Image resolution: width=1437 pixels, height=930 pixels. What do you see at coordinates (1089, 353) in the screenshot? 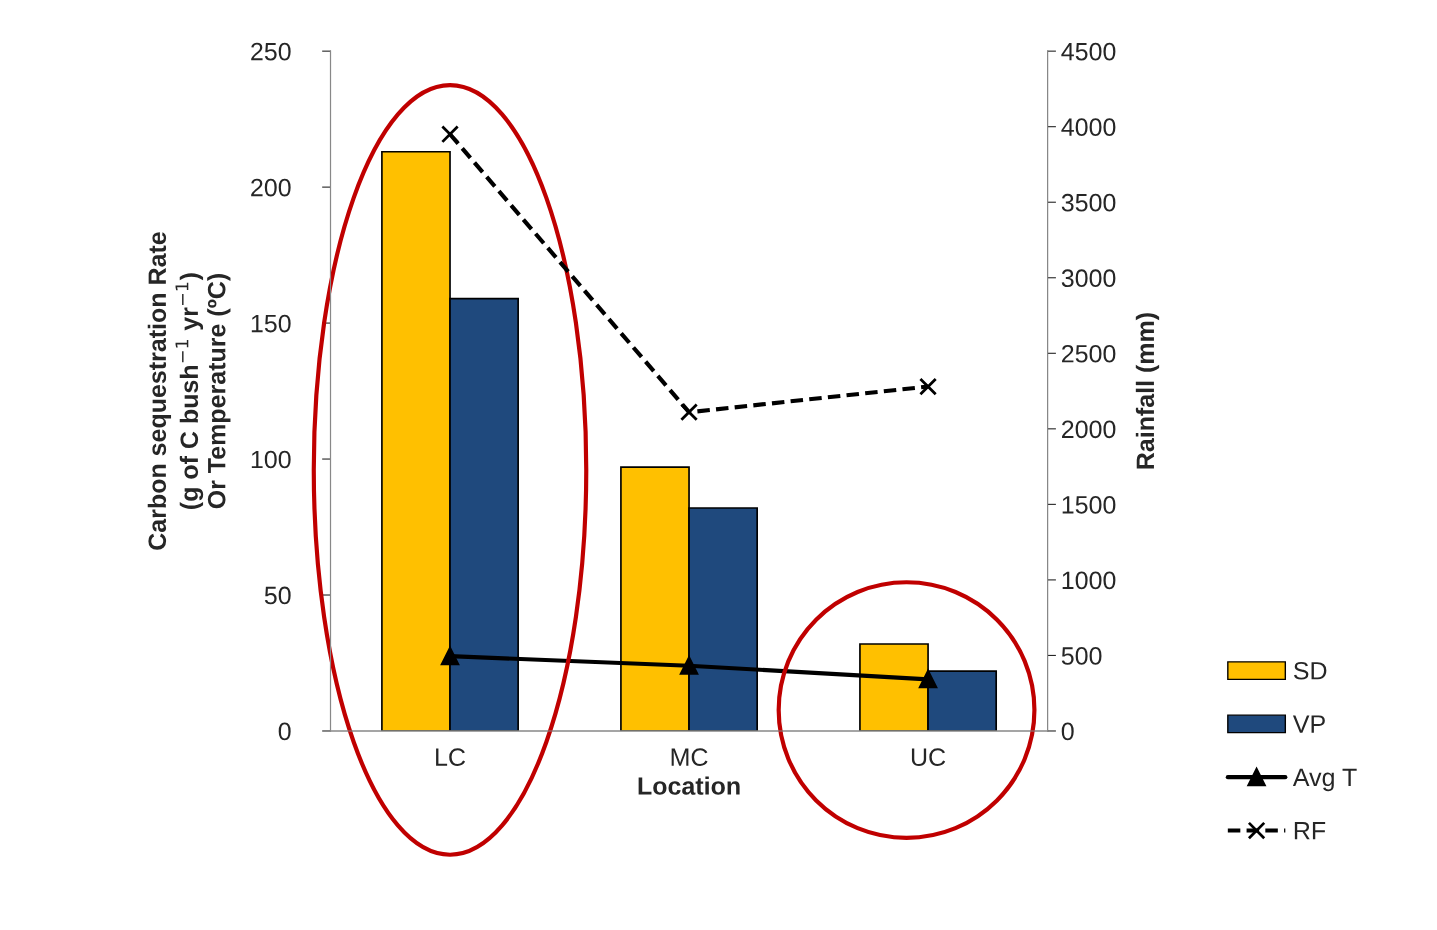
I see `y2-tick-label: 2500` at bounding box center [1089, 353].